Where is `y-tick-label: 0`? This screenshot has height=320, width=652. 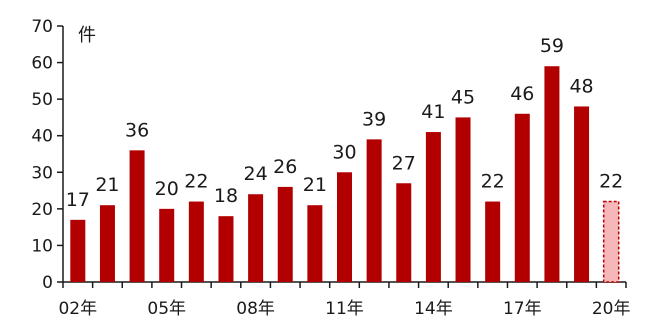
y-tick-label: 0 is located at coordinates (47, 283).